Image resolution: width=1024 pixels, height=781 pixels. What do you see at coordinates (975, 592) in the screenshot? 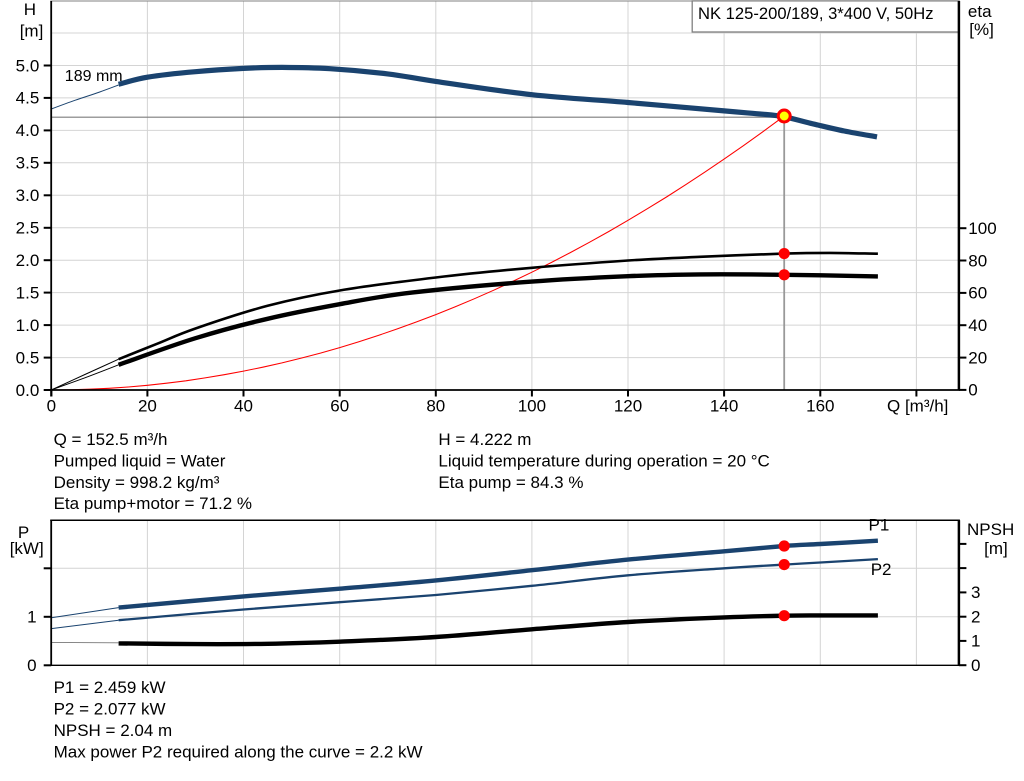
I see `svg-text: 3` at bounding box center [975, 592].